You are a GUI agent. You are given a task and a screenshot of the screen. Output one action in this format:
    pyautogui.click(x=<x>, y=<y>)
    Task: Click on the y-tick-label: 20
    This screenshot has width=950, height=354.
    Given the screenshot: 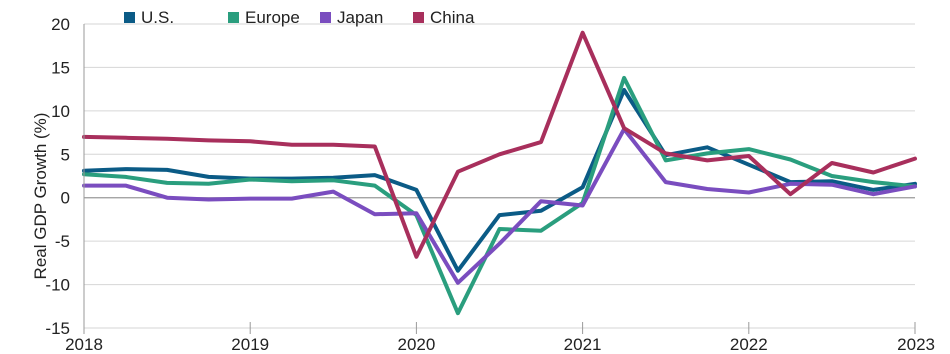 What is the action you would take?
    pyautogui.click(x=60, y=24)
    